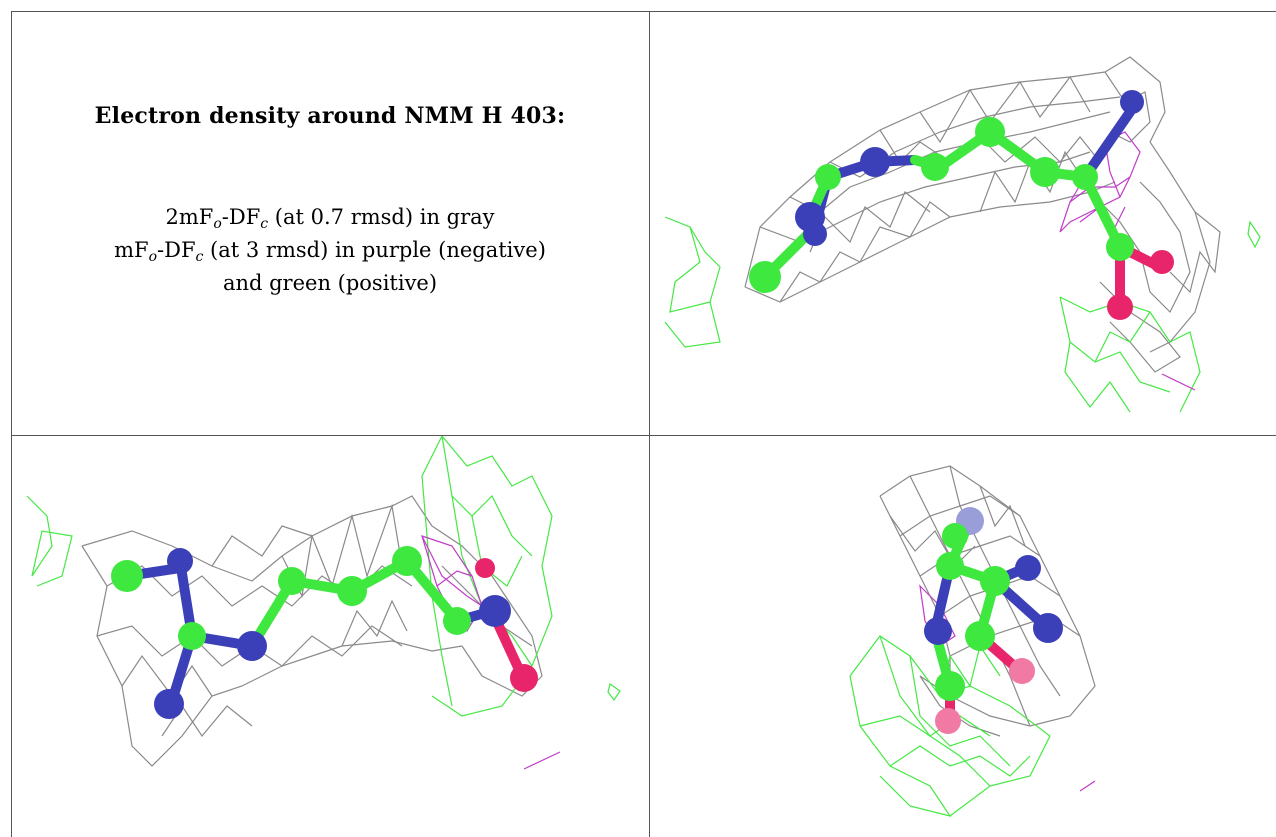 This screenshot has height=837, width=1276. What do you see at coordinates (643, 435) in the screenshot?
I see `table-middle-border` at bounding box center [643, 435].